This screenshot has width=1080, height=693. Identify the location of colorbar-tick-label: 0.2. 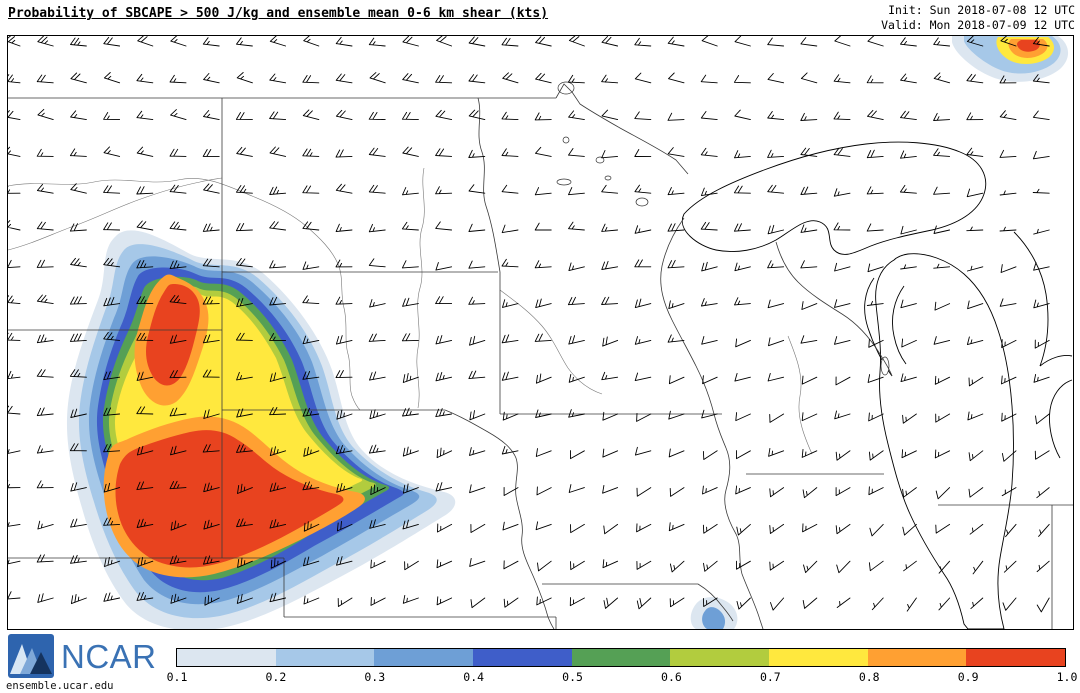
(276, 677).